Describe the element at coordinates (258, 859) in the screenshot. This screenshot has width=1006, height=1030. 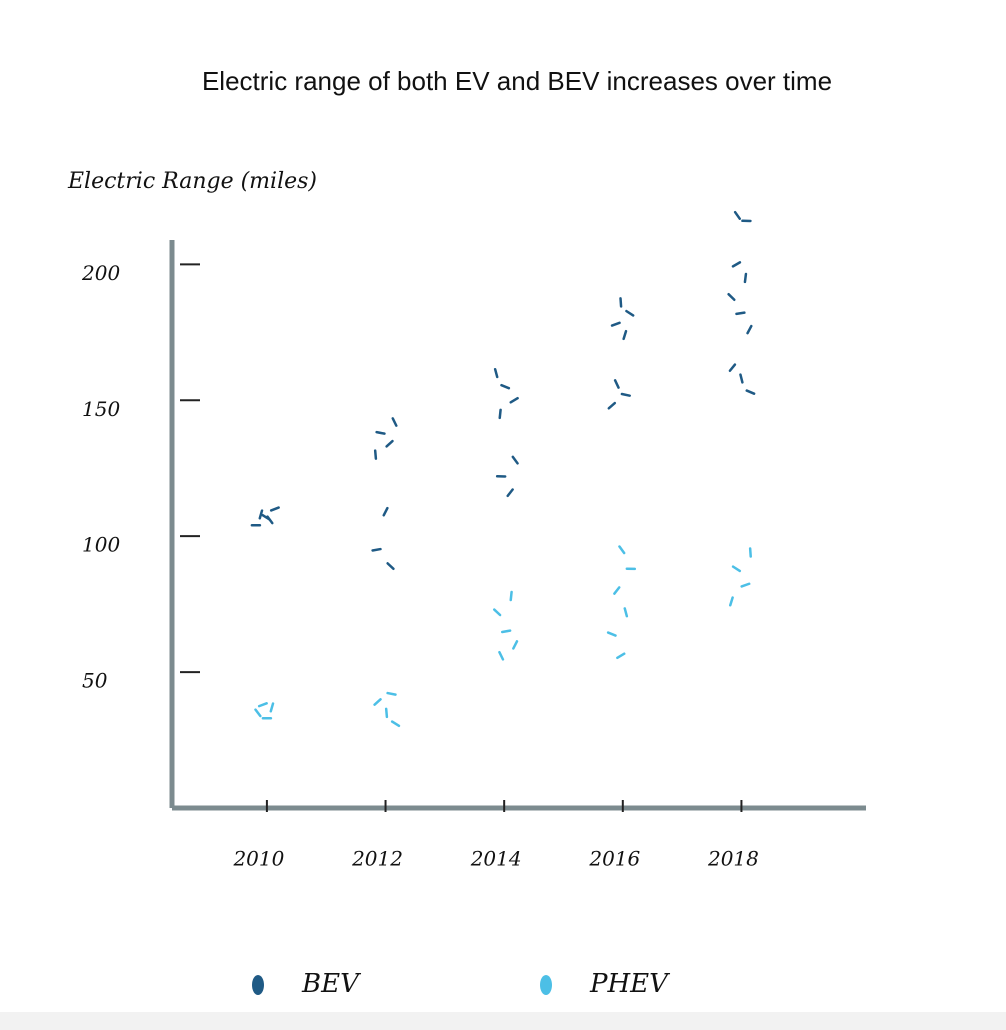
I see `x-tick-label: 2010` at that location.